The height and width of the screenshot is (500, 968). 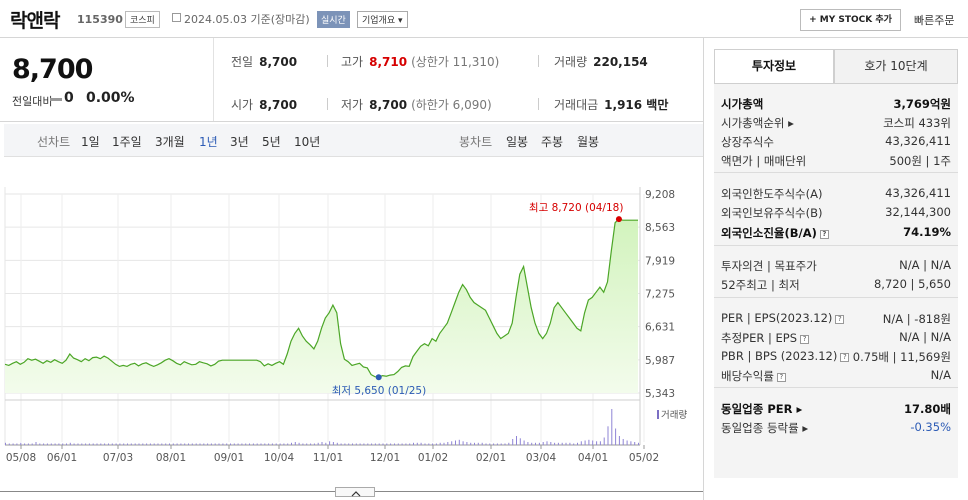 I want to click on period-tab-10y: 10년, so click(x=307, y=142).